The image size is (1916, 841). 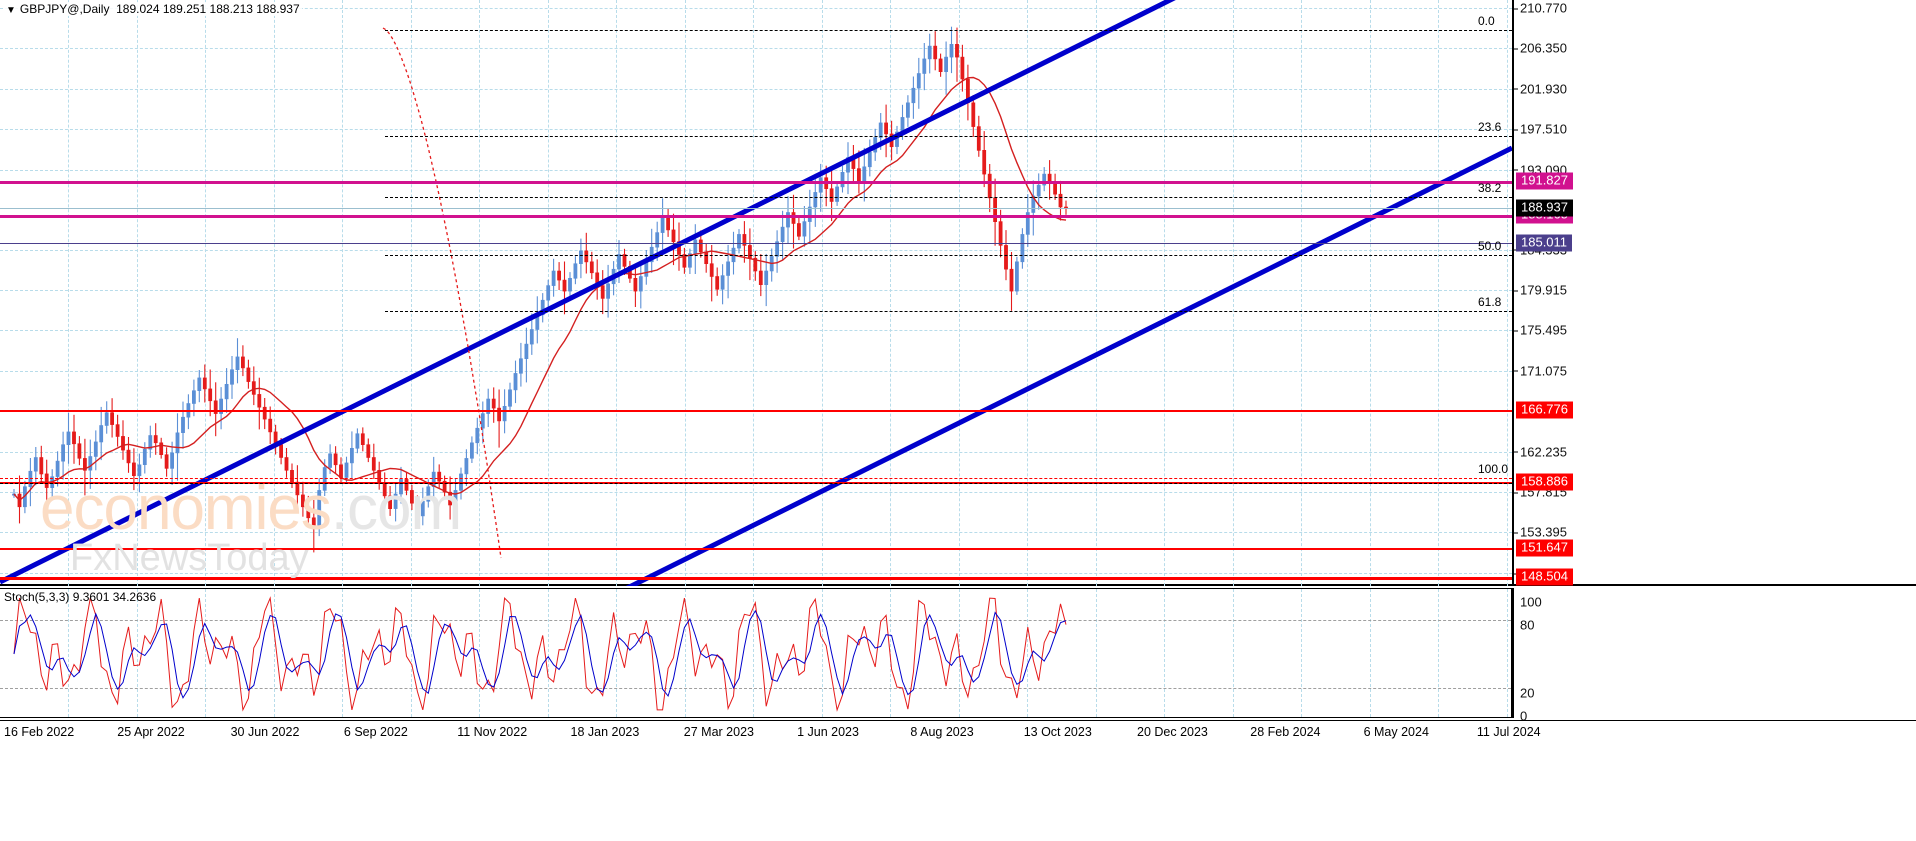 What do you see at coordinates (80, 597) in the screenshot?
I see `stochastic-header: Stoch(5,3,3) 9.3601 34.2636` at bounding box center [80, 597].